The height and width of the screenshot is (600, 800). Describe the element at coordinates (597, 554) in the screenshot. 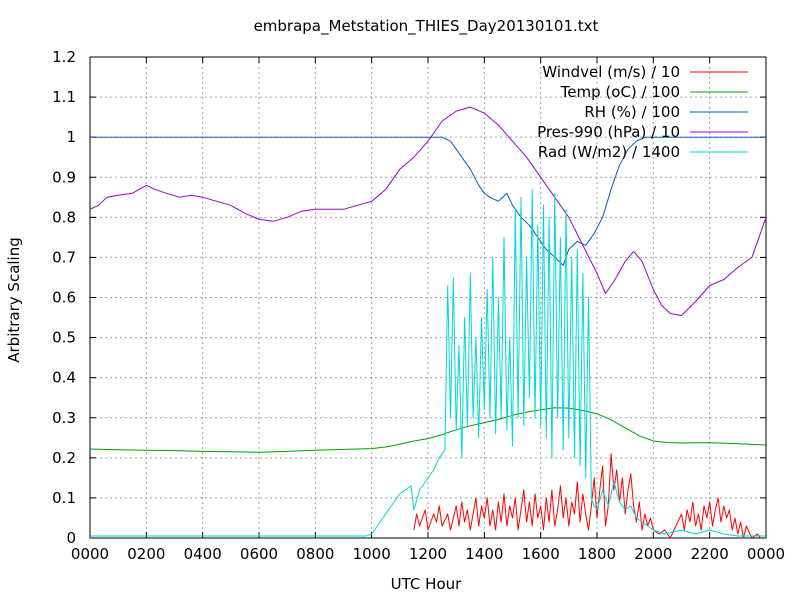

I see `x-tick-label: 1800` at that location.